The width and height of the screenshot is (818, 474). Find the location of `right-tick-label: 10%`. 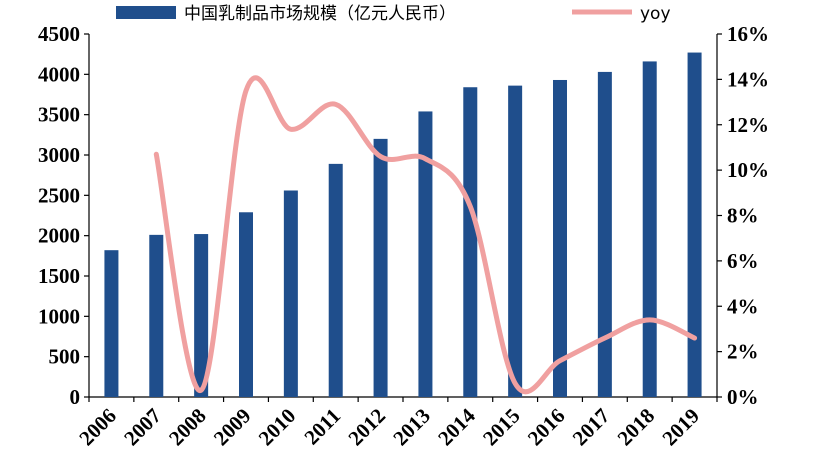

right-tick-label: 10% is located at coordinates (748, 170).